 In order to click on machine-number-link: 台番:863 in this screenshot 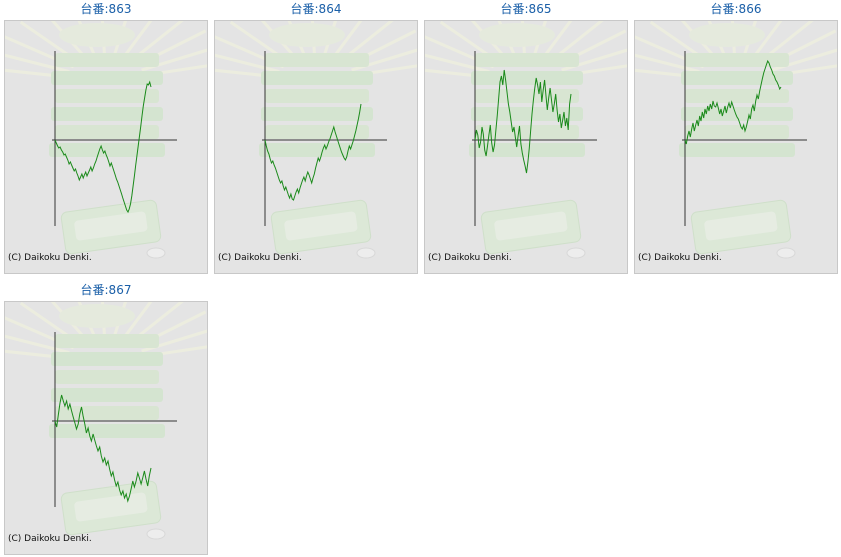, I will do `click(106, 9)`.